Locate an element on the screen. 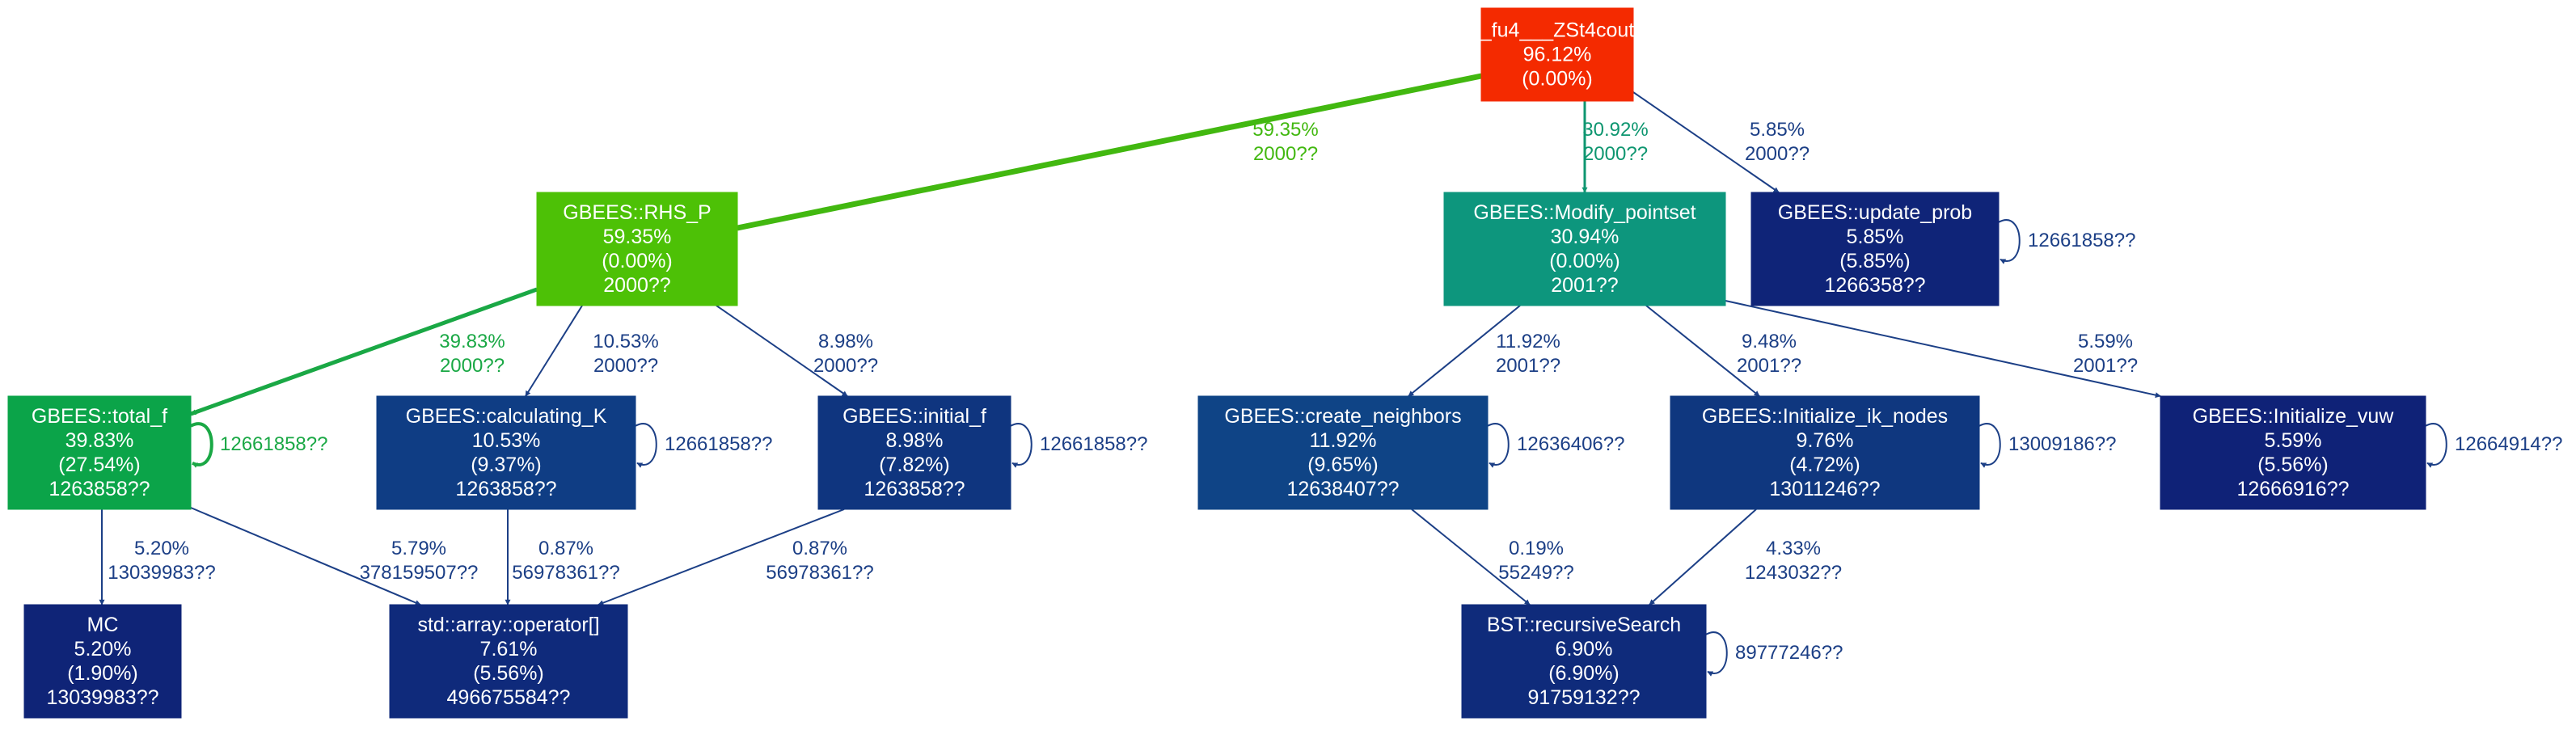  edge-calls-label: 378159507?? is located at coordinates (419, 573).